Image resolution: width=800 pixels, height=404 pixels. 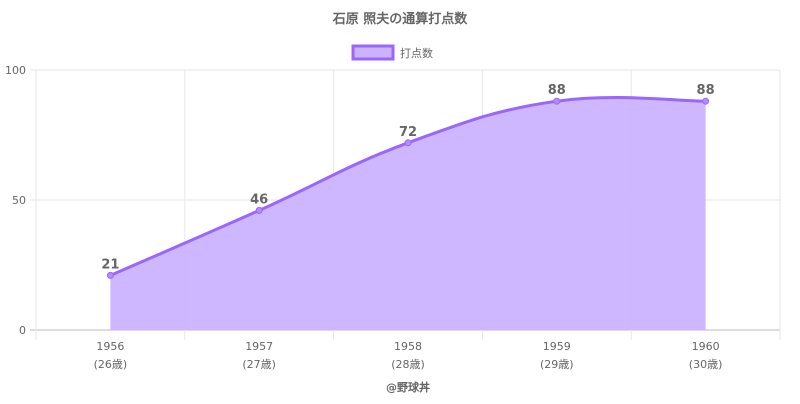 I want to click on data-label: 46, so click(x=259, y=199).